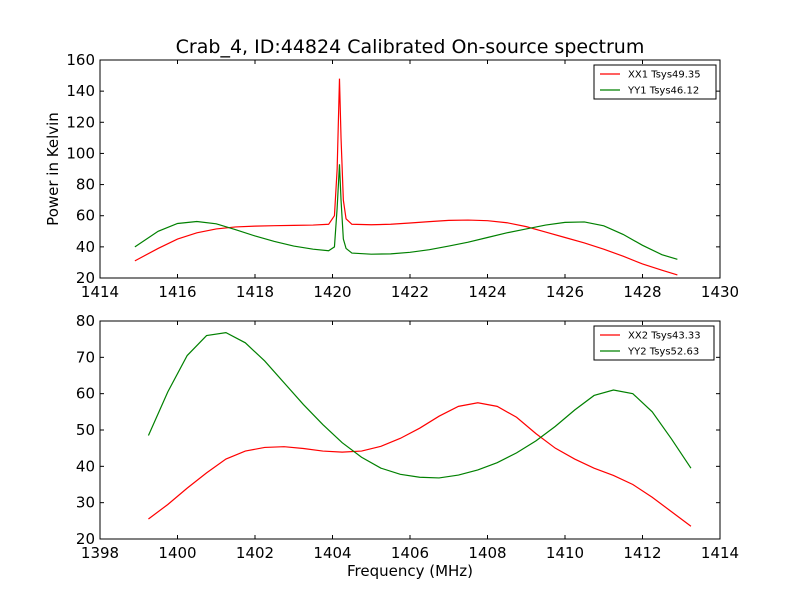  Describe the element at coordinates (332, 553) in the screenshot. I see `x-tick-label: 1404` at that location.